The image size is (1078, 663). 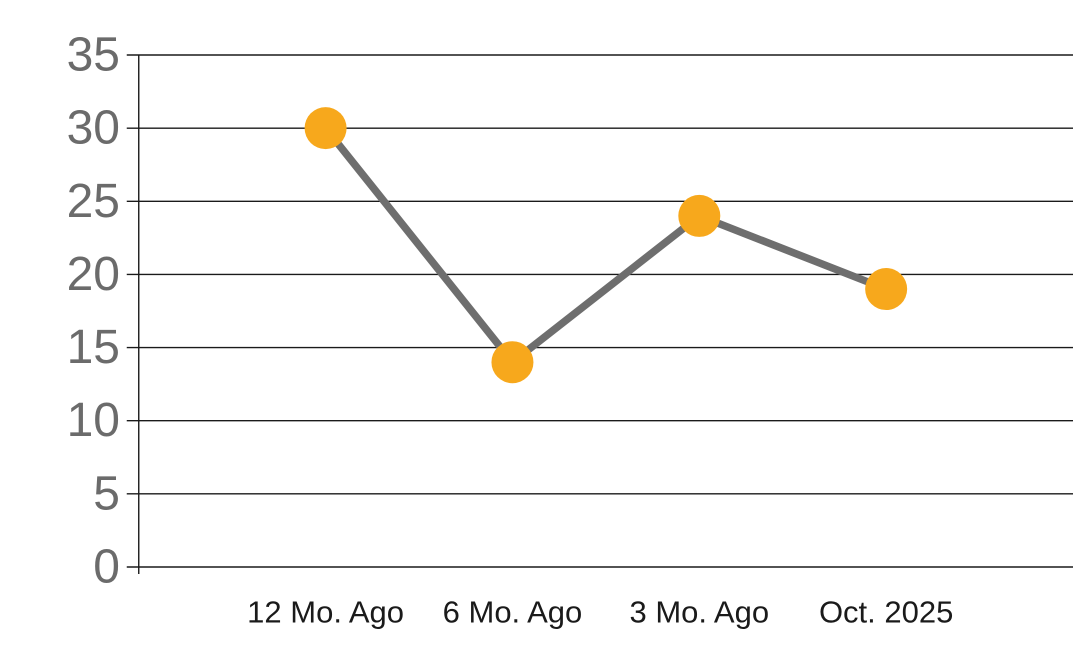 What do you see at coordinates (325, 612) in the screenshot?
I see `x-tick-label: 12 Mo. Ago` at bounding box center [325, 612].